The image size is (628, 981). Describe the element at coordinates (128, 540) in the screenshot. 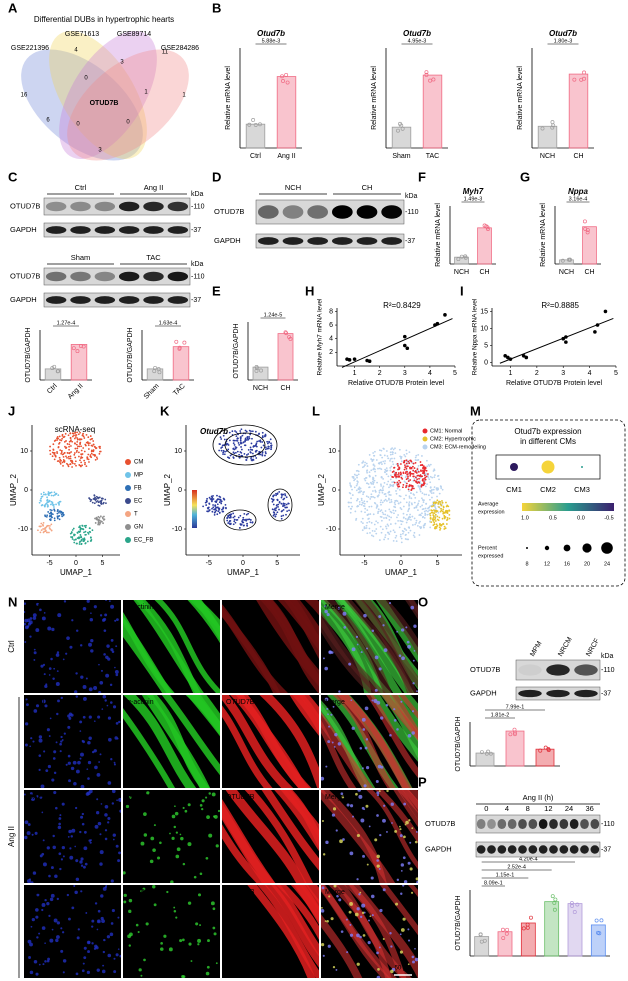

I see `legend-swatch` at that location.